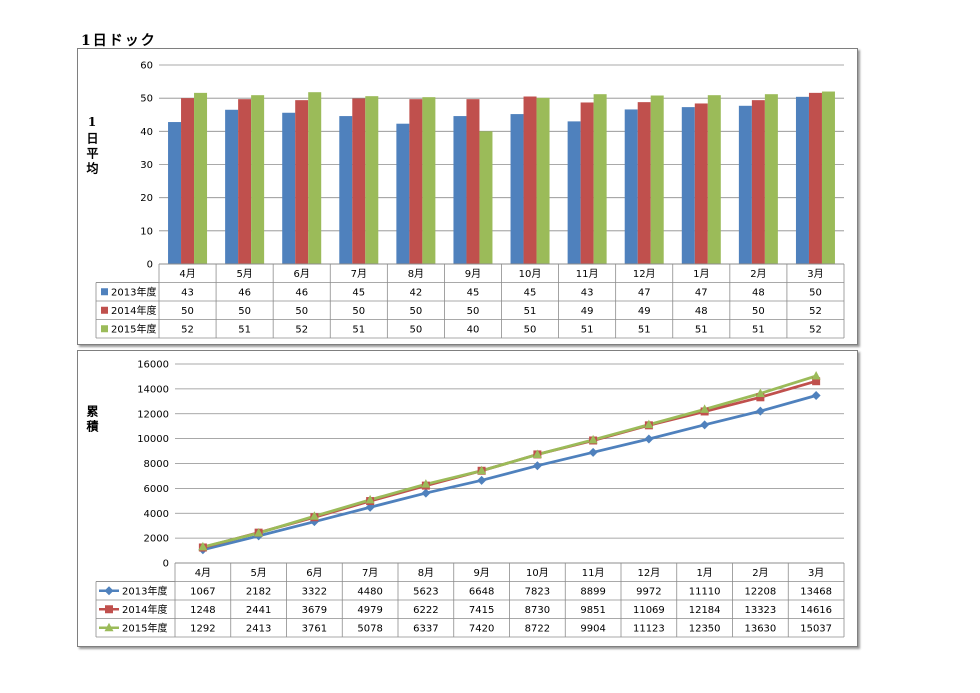  What do you see at coordinates (314, 628) in the screenshot?
I see `data-label: 3761` at bounding box center [314, 628].